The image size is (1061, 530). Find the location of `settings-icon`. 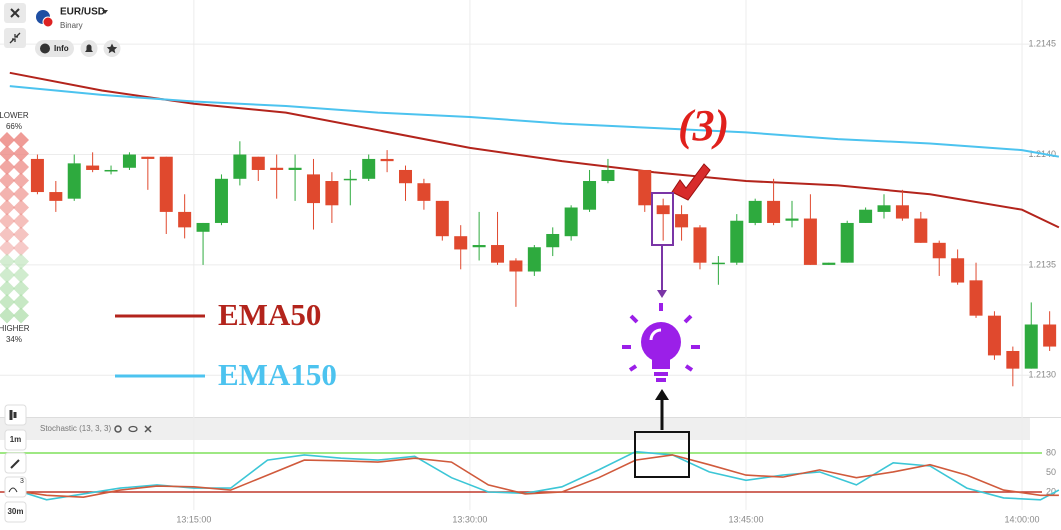

settings-icon is located at coordinates (118, 429).